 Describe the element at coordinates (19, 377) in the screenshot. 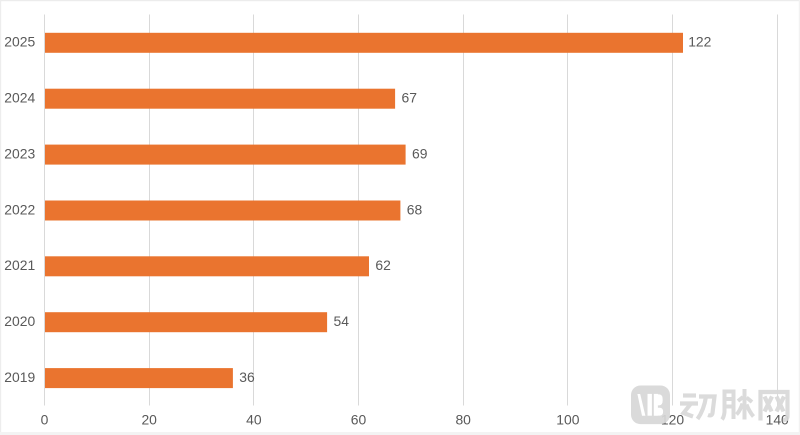

I see `svg-text: 2019` at that location.